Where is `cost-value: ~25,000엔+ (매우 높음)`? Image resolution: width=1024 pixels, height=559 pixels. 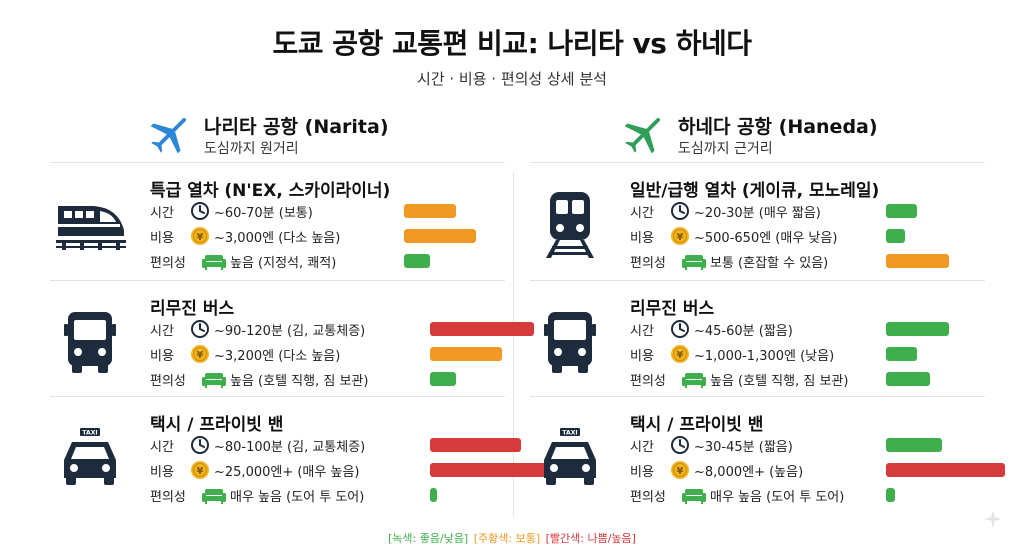 cost-value: ~25,000엔+ (매우 높음) is located at coordinates (287, 472).